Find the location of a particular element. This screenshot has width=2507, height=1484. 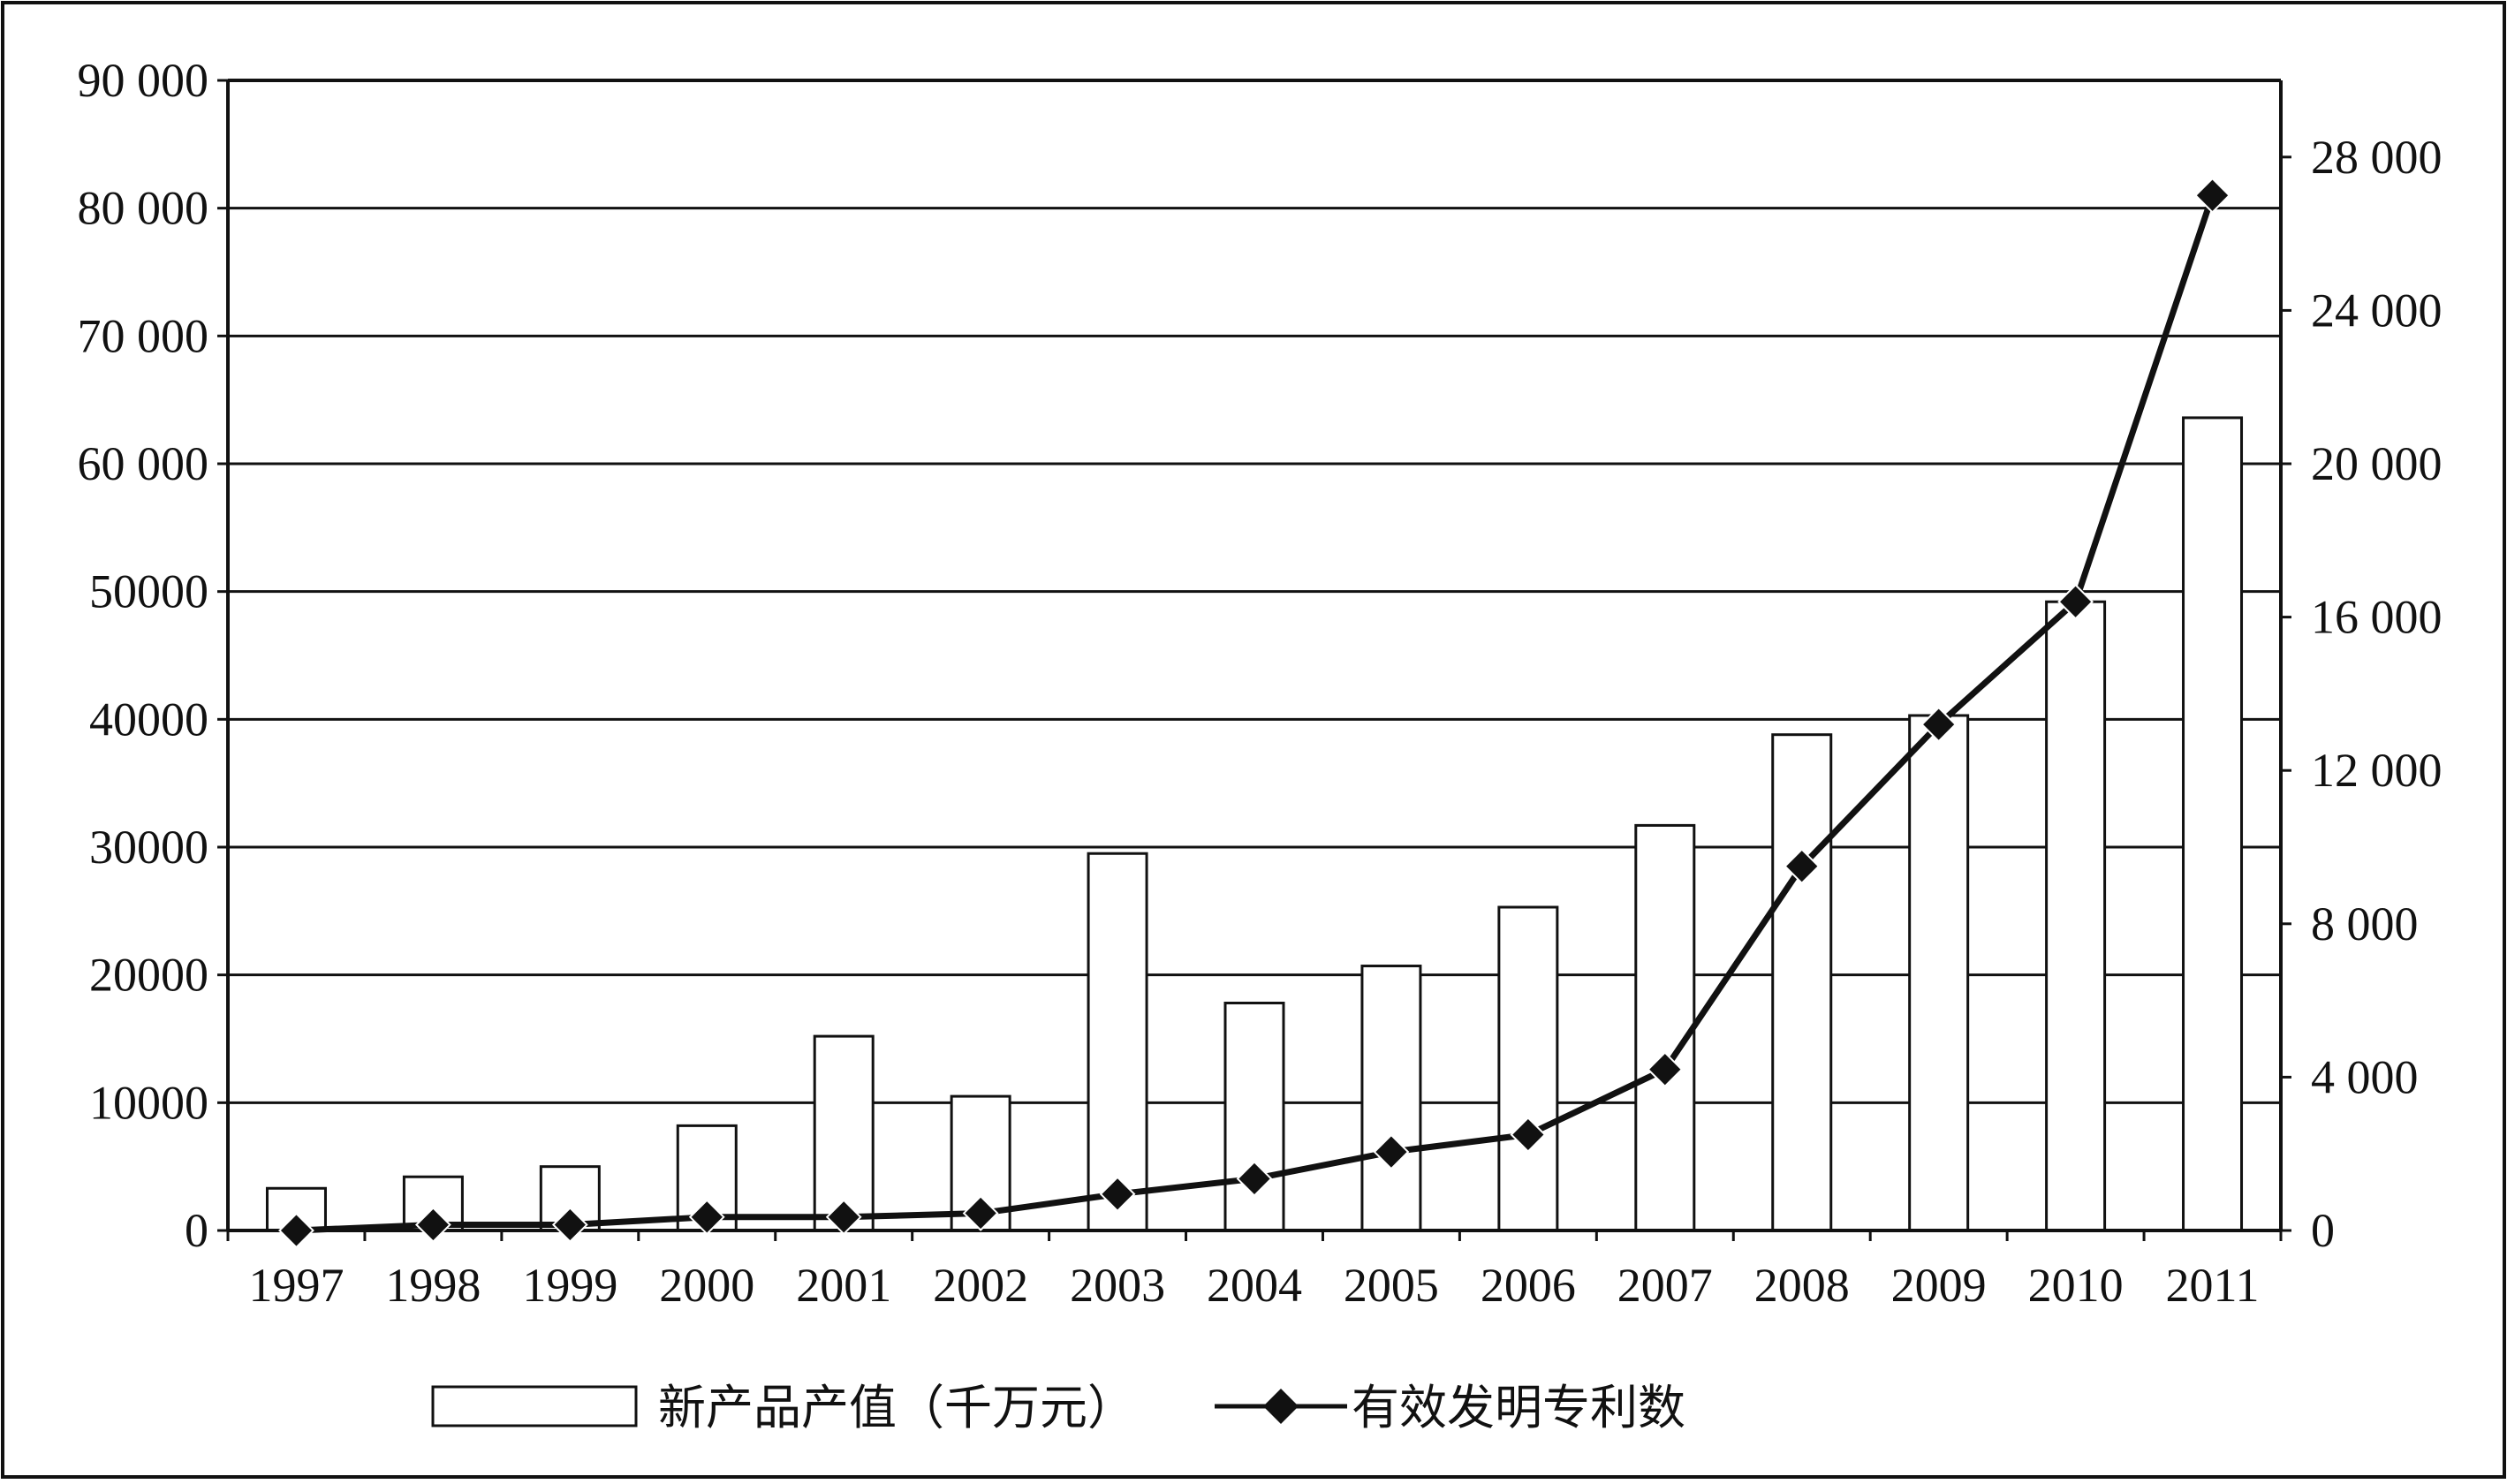

line-point-1999 is located at coordinates (569, 1225).